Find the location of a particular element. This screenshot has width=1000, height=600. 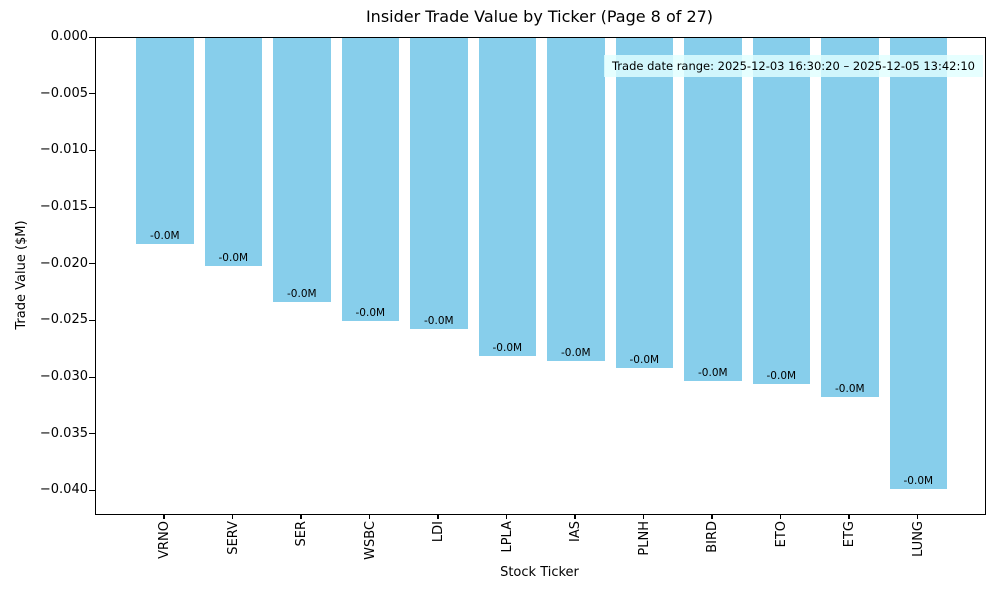

x-tick-label: ETO is located at coordinates (781, 534).